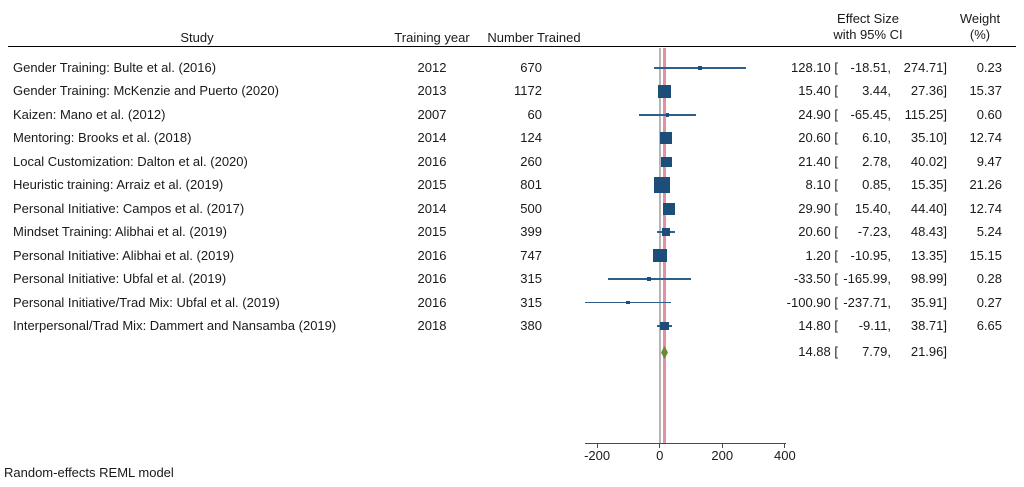 The image size is (1024, 487). What do you see at coordinates (985, 255) in the screenshot?
I see `weight-value: 15.15` at bounding box center [985, 255].